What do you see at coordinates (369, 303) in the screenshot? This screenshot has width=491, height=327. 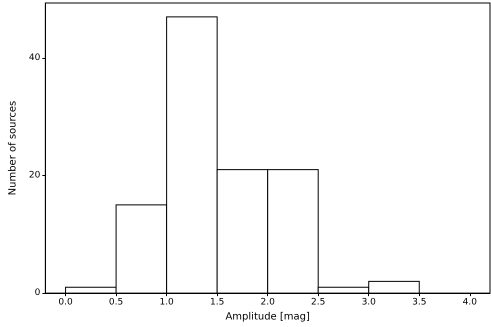 I see `x-tick-label: 3.0` at bounding box center [369, 303].